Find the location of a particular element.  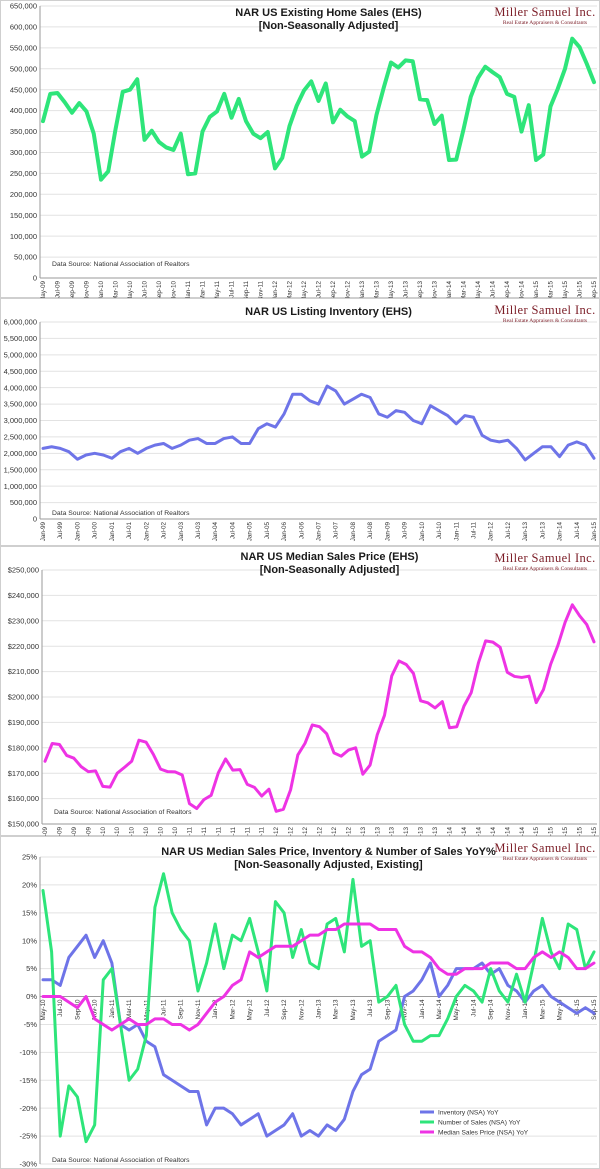

x-tick-label: Jul-14 is located at coordinates (493, 289).